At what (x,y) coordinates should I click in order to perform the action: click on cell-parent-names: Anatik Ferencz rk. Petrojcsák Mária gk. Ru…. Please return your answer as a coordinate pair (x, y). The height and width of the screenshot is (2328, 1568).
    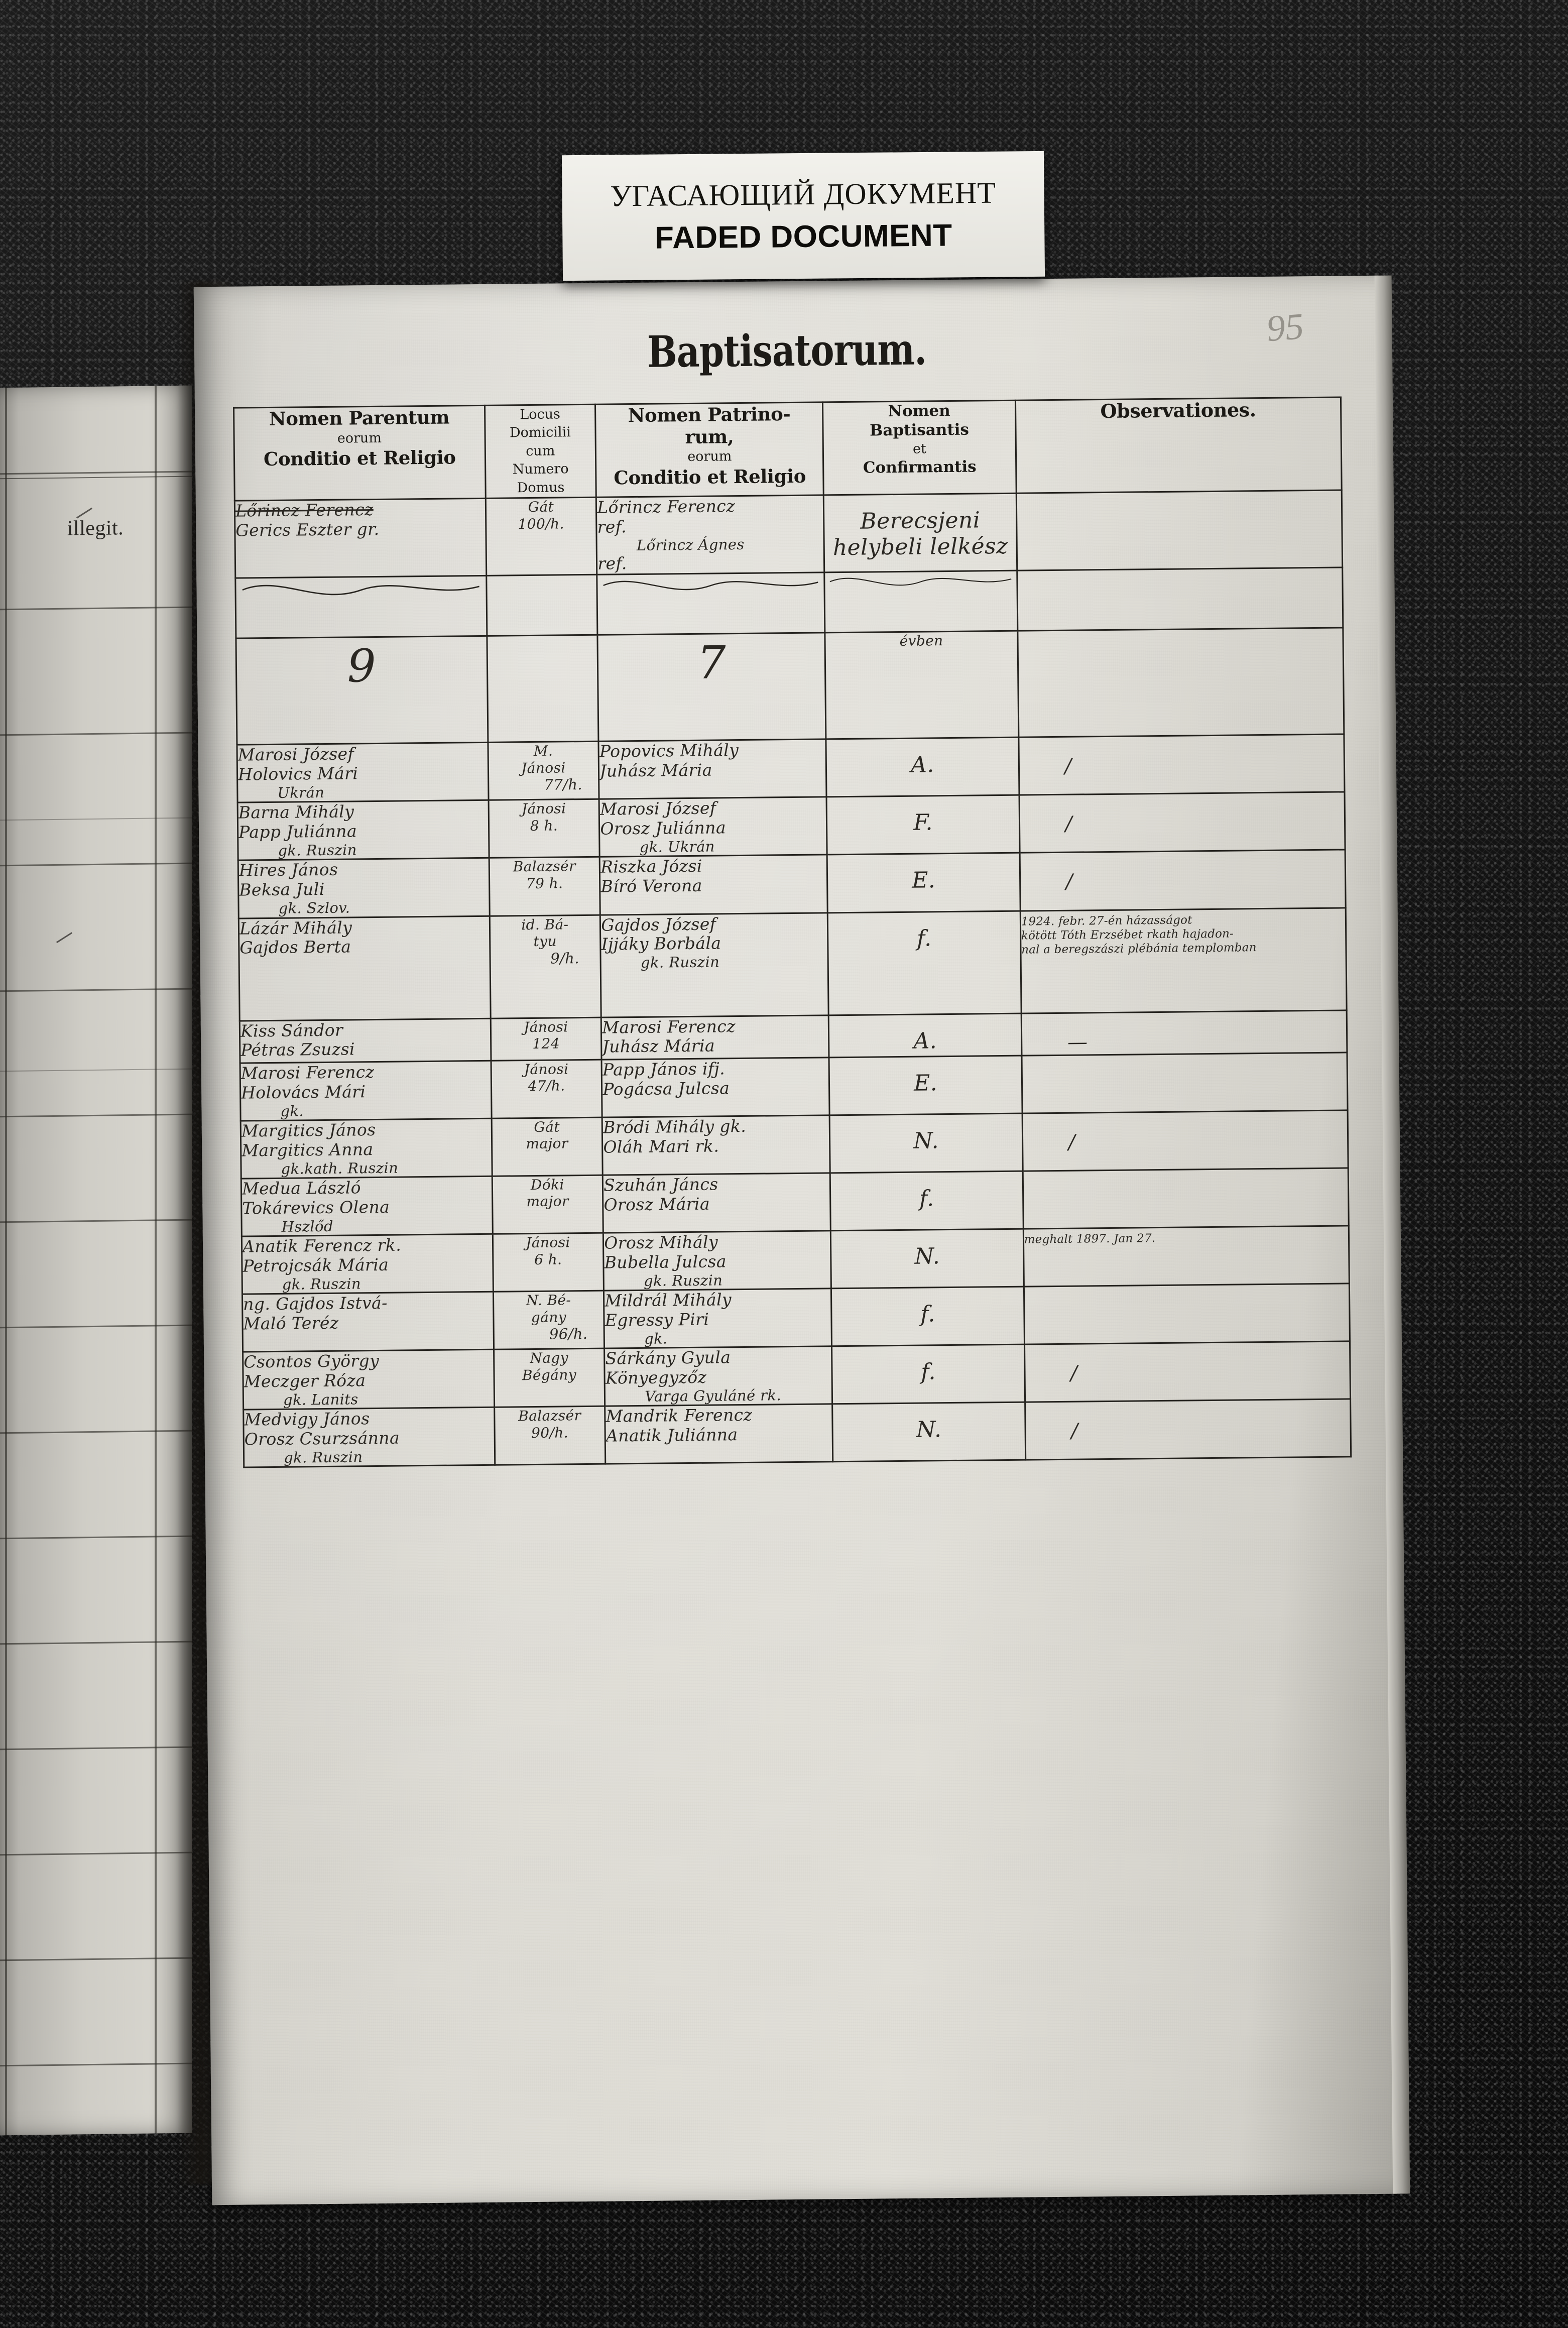
    Looking at the image, I should click on (368, 1264).